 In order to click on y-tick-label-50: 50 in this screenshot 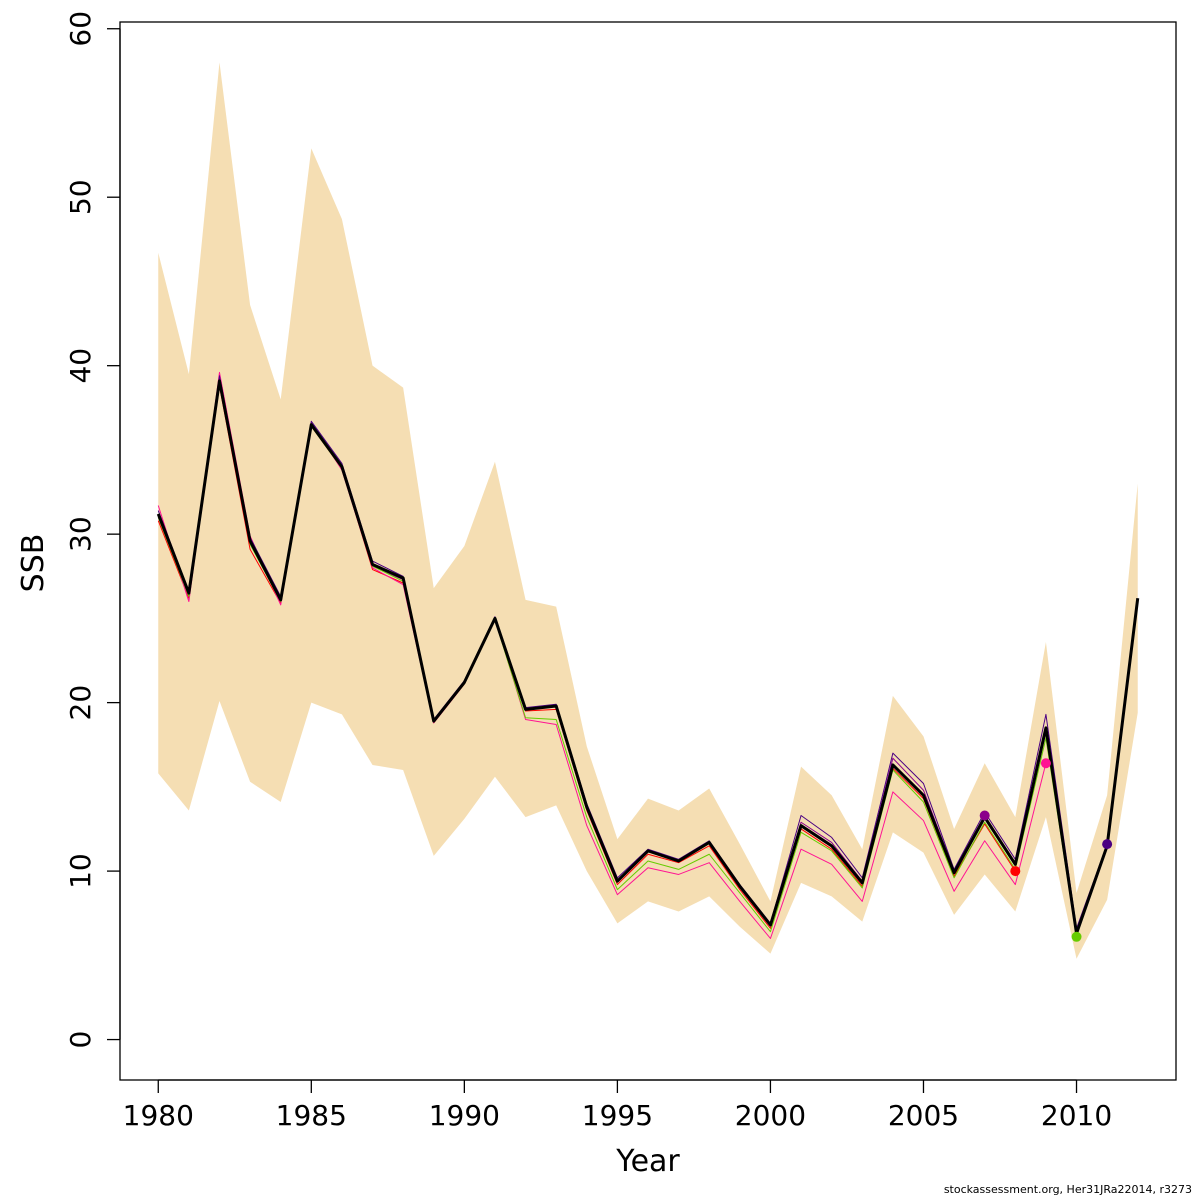, I will do `click(80, 197)`.